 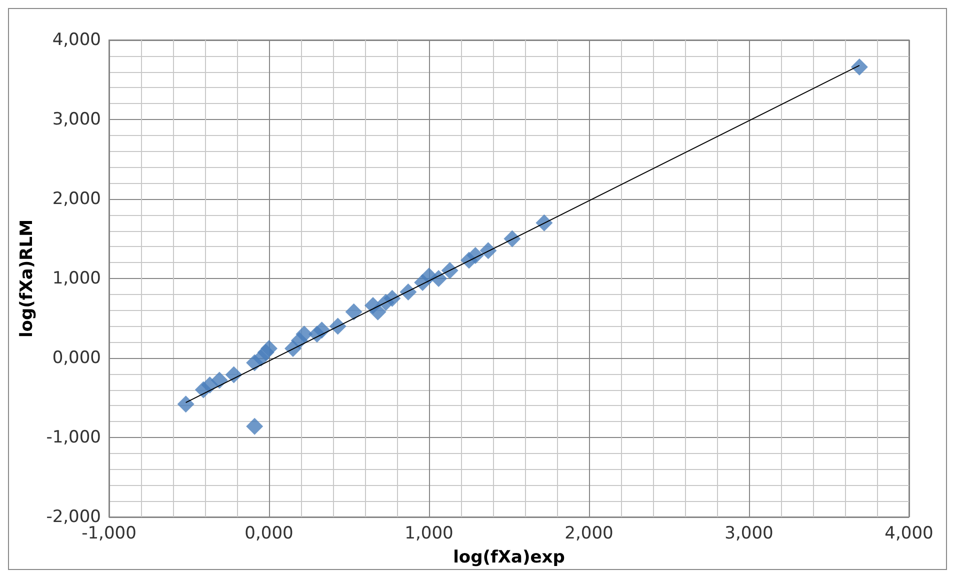 What do you see at coordinates (589, 534) in the screenshot?
I see `x-tick-label: 2,000` at bounding box center [589, 534].